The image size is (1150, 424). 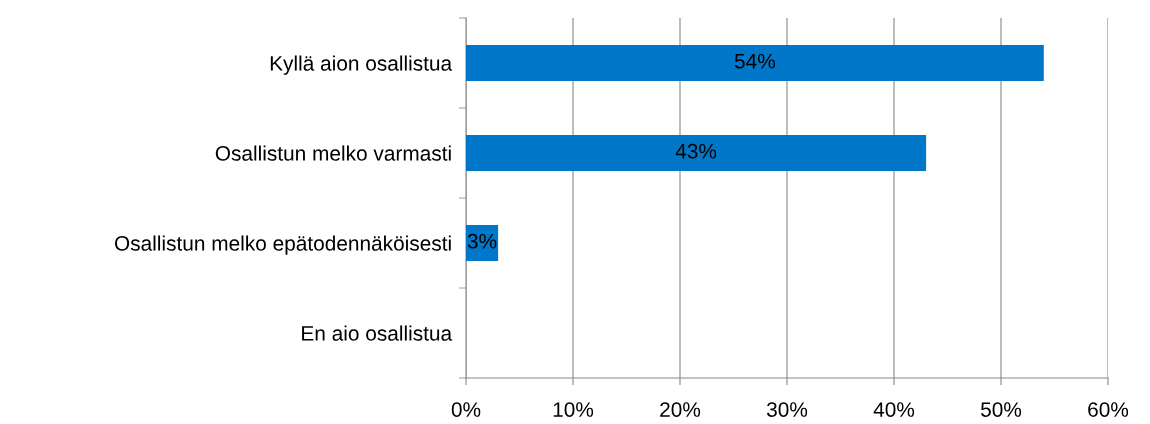 What do you see at coordinates (573, 409) in the screenshot?
I see `x-tick-label: 10%` at bounding box center [573, 409].